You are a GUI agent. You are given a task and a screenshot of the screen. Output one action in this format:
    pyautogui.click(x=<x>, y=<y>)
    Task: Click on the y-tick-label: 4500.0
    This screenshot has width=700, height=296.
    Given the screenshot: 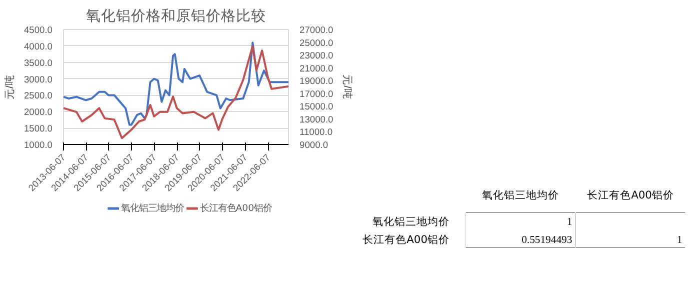 What is the action you would take?
    pyautogui.click(x=38, y=30)
    